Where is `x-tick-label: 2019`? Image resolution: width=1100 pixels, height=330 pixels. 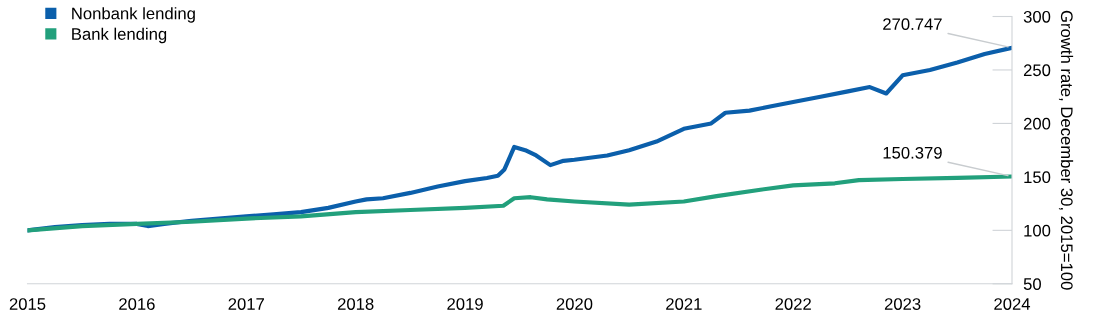 x-tick-label: 2019 is located at coordinates (465, 304).